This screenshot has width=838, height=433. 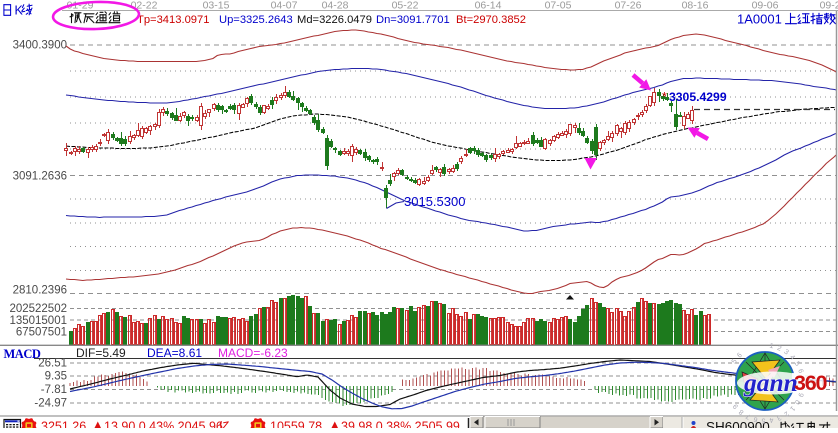 I want to click on svg-text: 2810.2396, so click(x=40, y=291).